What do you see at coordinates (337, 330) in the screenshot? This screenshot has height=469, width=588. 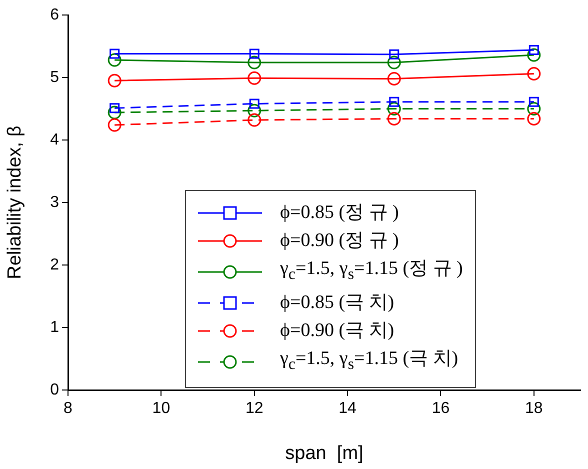 I see `legend-label: ϕ=0.90 (극 치)` at bounding box center [337, 330].